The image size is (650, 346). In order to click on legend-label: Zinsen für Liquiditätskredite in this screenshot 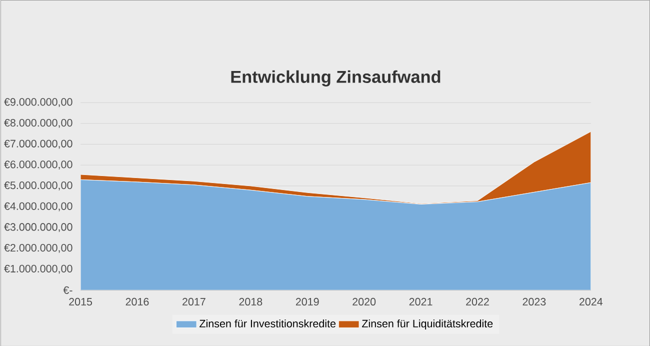, I will do `click(427, 324)`.